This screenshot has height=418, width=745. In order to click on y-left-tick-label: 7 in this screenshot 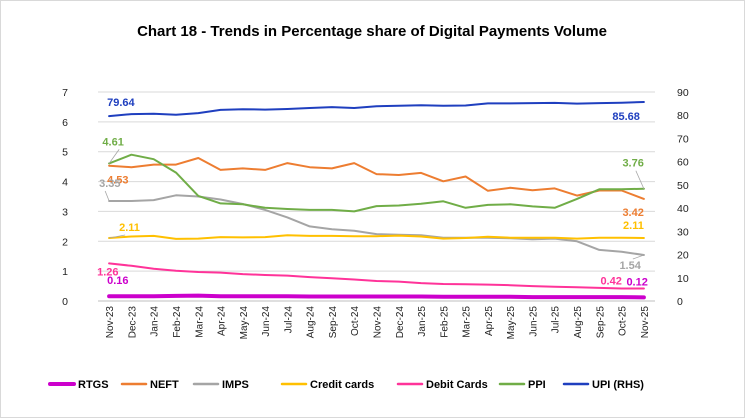, I will do `click(65, 93)`.